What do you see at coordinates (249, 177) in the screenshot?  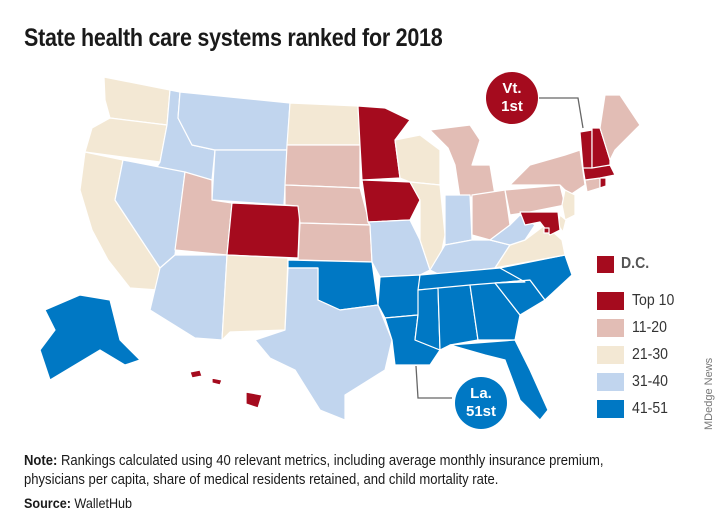 I see `state-wy` at bounding box center [249, 177].